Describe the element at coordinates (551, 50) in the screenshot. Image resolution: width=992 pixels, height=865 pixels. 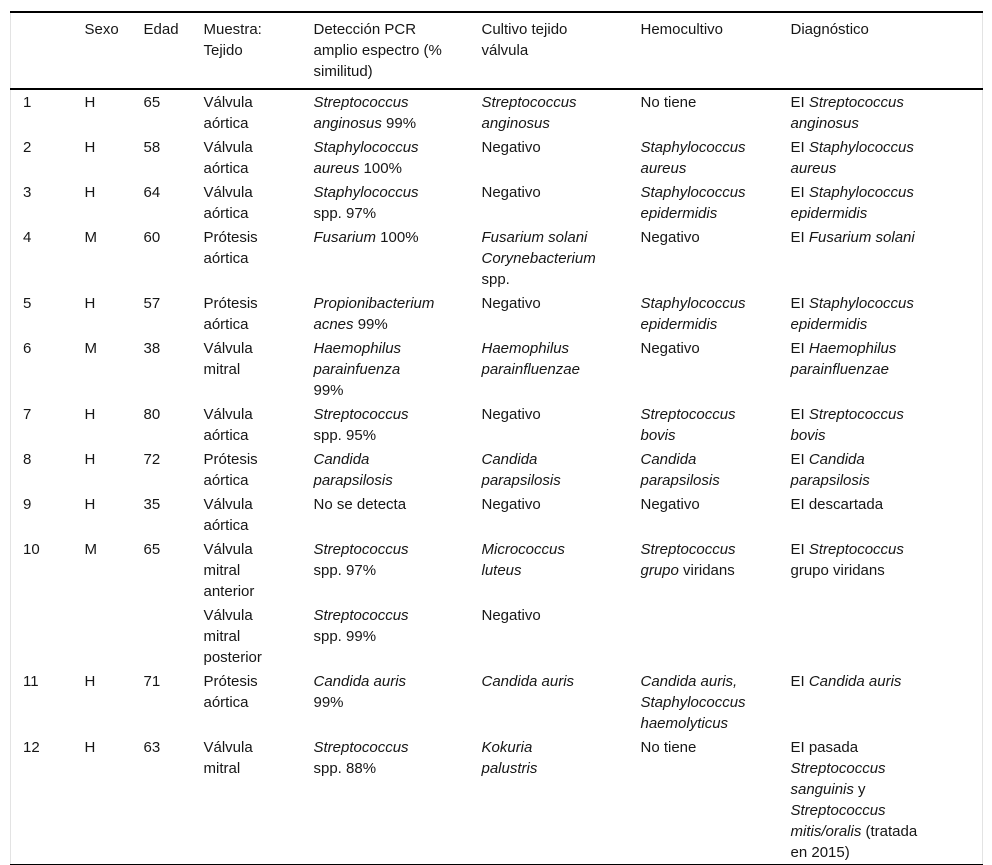
I see `cell-line: válvula` at that location.